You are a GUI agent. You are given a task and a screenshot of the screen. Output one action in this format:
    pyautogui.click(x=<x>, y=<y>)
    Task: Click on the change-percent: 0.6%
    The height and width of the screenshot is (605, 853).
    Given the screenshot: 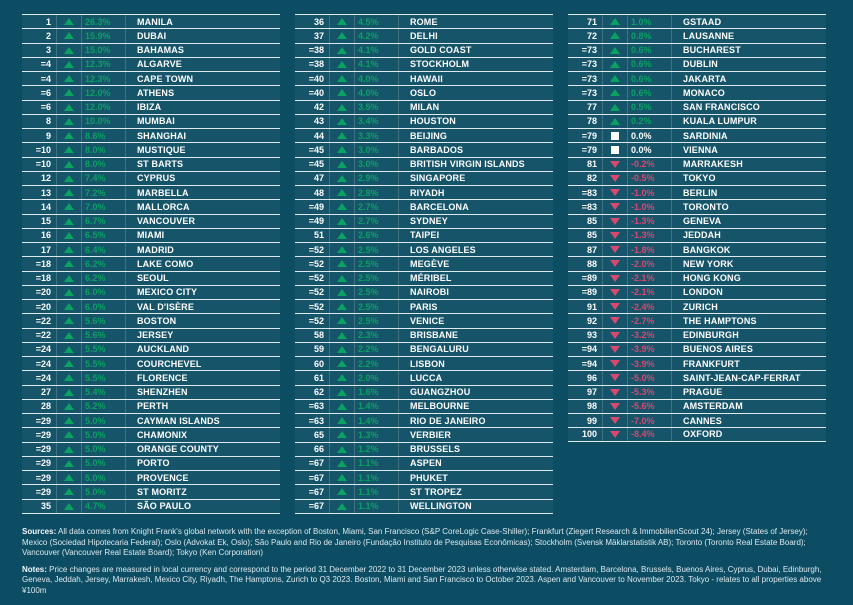 What is the action you would take?
    pyautogui.click(x=649, y=50)
    